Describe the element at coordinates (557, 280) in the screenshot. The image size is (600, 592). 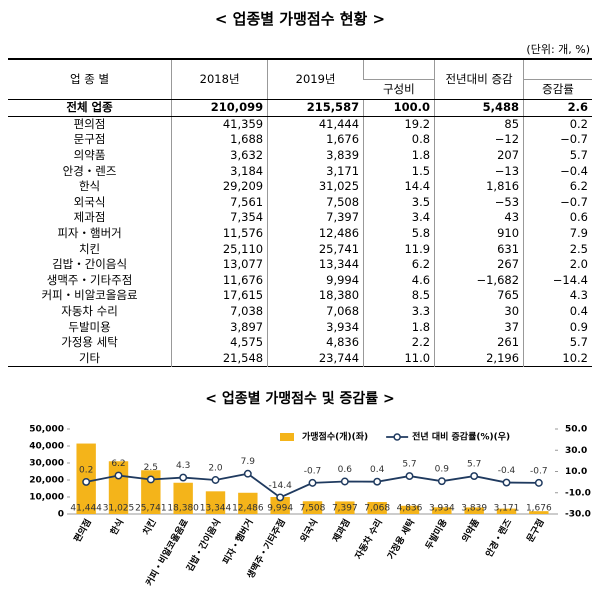
I see `table-cell: −14.4` at that location.